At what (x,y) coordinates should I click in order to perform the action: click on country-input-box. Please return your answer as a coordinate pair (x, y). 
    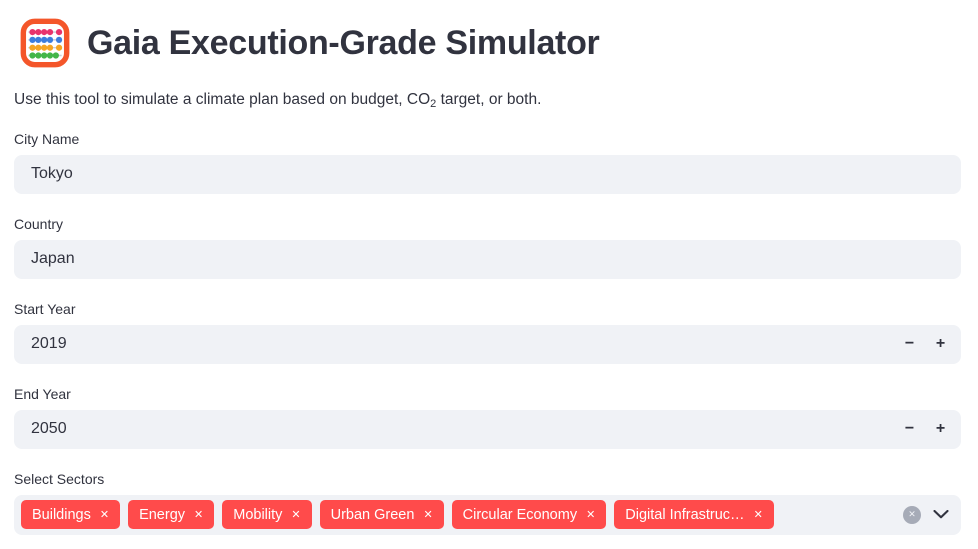
    Looking at the image, I should click on (487, 259).